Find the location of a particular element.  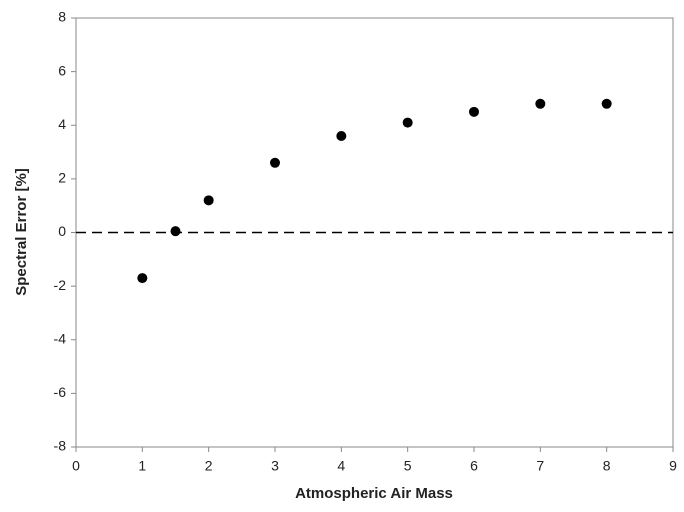

x-tick-label: 9 is located at coordinates (673, 466).